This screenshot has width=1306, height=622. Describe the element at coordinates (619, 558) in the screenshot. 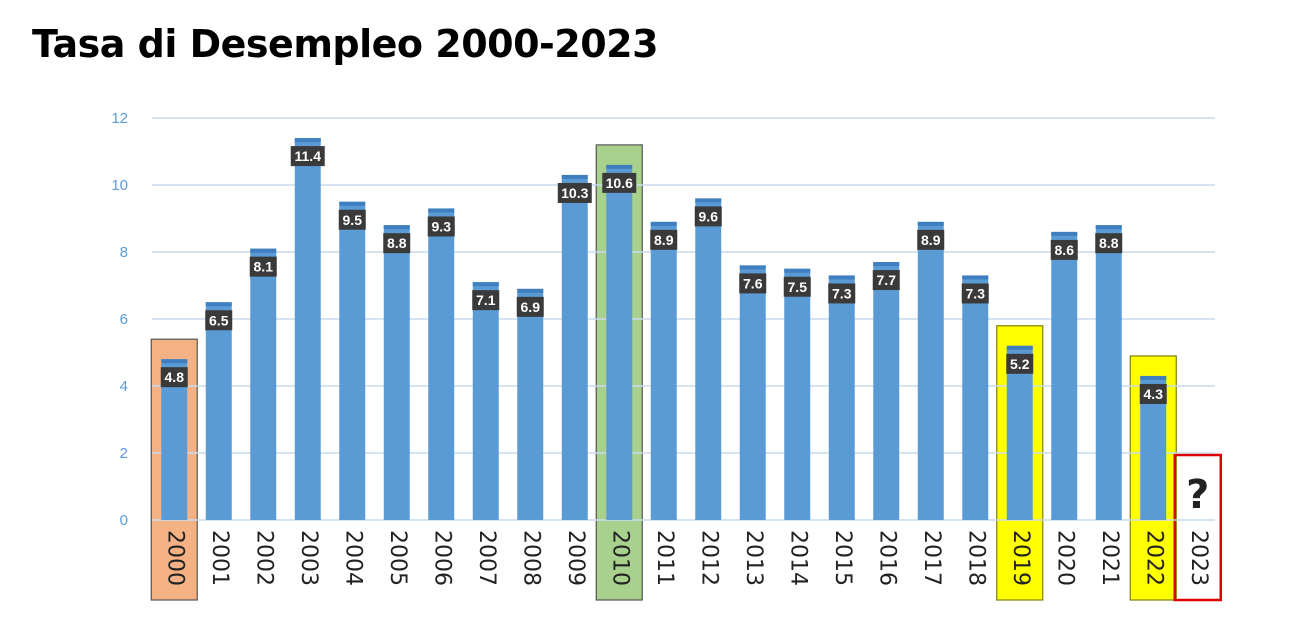

I see `x-tick-label: 2010` at that location.